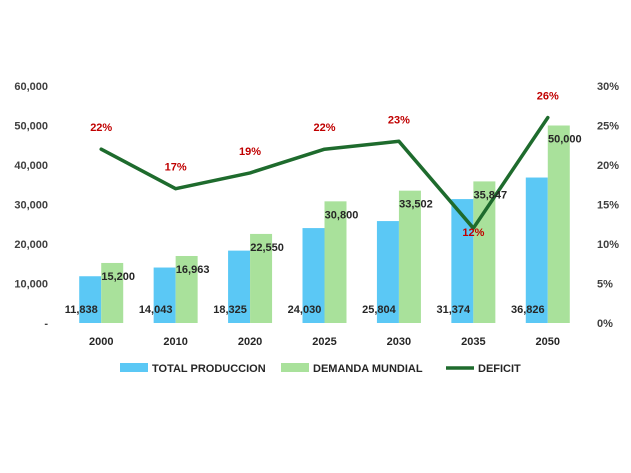  Describe the element at coordinates (176, 168) in the screenshot. I see `label-deficit: 17%` at that location.